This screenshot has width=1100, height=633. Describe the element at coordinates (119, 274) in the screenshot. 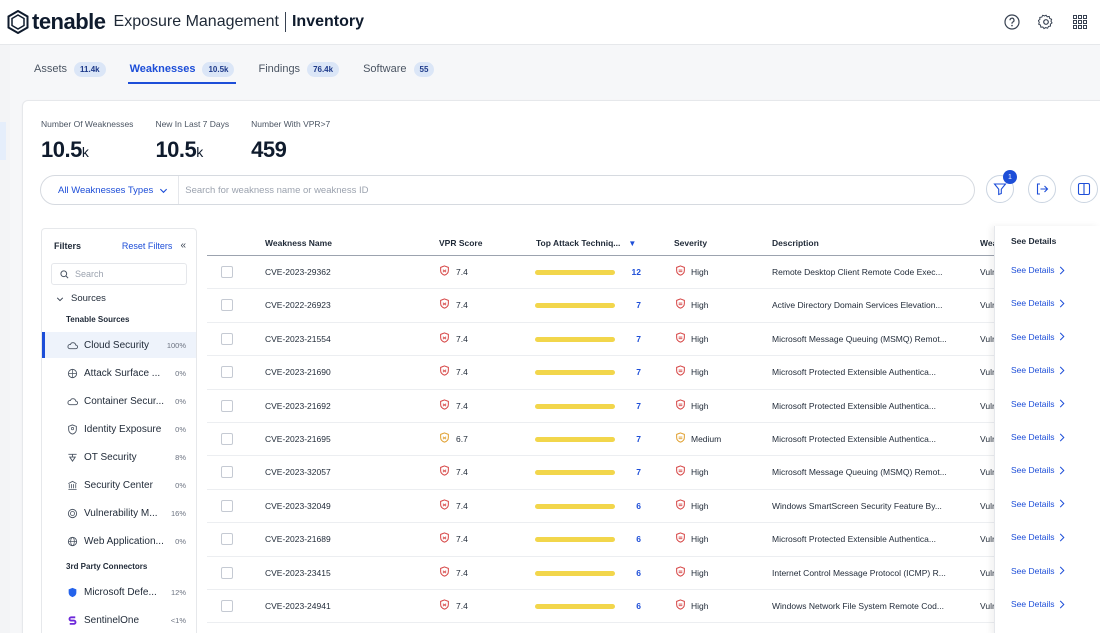

I see `filter-search-input: Search` at that location.